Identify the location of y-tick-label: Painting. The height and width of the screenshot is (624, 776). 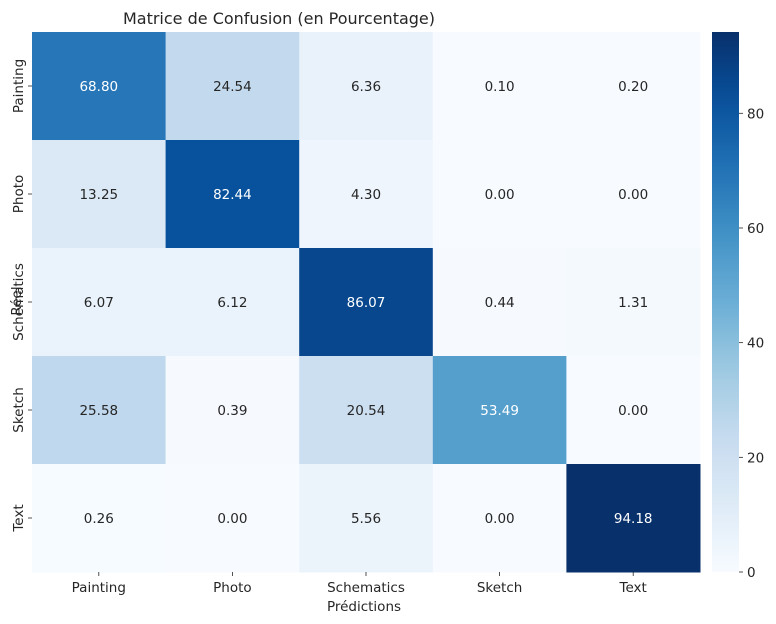
(19, 86).